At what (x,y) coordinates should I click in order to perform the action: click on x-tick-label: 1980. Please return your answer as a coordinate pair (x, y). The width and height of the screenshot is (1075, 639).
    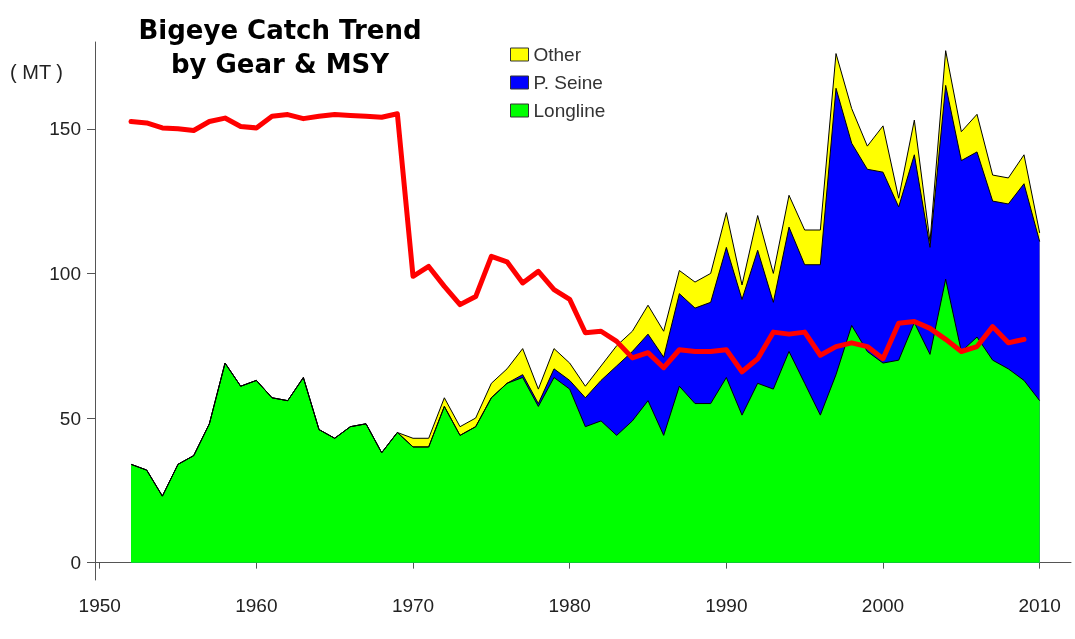
    Looking at the image, I should click on (569, 605).